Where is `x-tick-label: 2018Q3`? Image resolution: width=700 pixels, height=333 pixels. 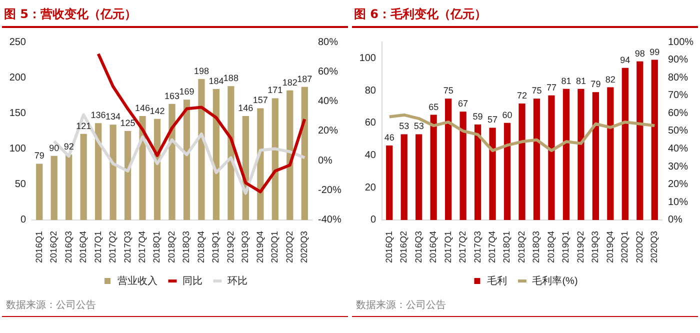 x-tick-label: 2018Q3 is located at coordinates (186, 247).